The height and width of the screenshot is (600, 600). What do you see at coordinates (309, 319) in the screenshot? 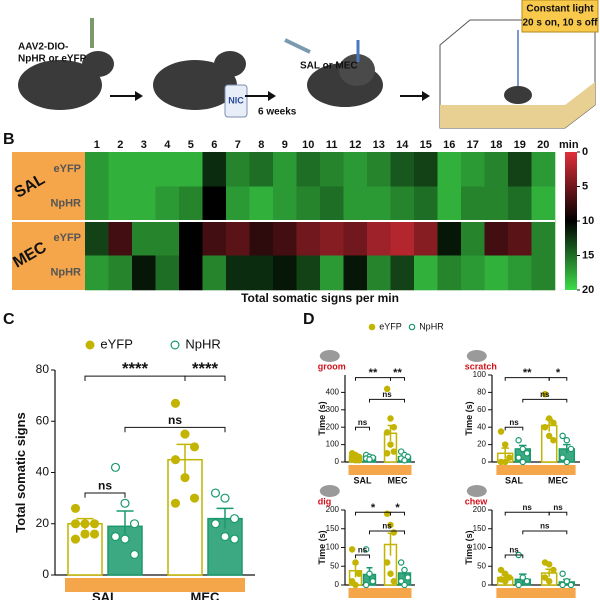
I see `panel-label: D` at bounding box center [309, 319].